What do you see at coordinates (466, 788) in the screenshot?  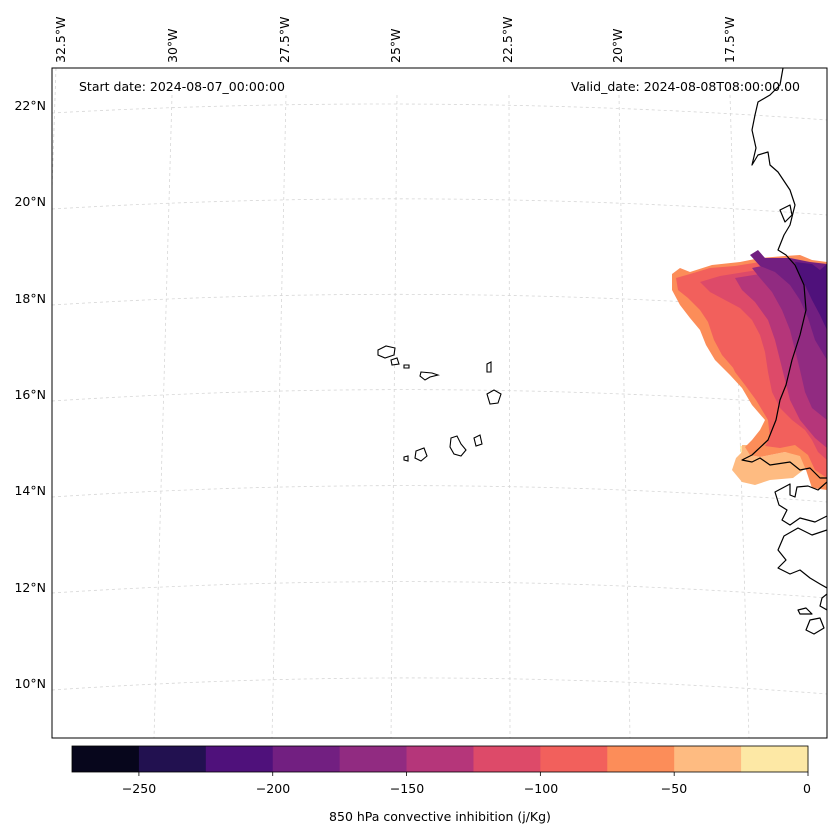 I see `colorbar-ticks: −250 −200 −150 −100 −50 0` at bounding box center [466, 788].